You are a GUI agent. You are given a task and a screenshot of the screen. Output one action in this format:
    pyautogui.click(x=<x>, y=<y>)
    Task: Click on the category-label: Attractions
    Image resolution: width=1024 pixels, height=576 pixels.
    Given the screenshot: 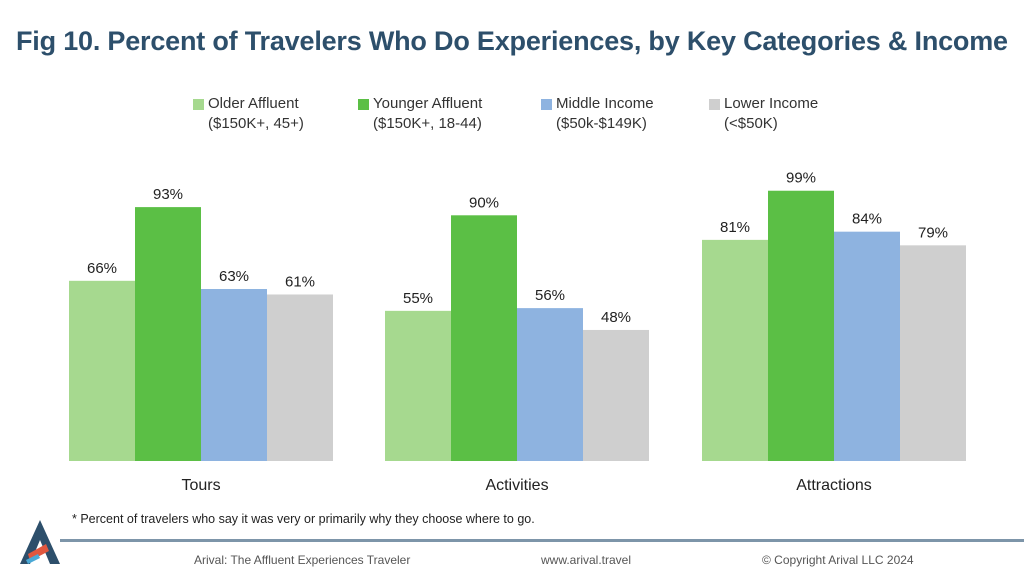 What is the action you would take?
    pyautogui.click(x=834, y=485)
    